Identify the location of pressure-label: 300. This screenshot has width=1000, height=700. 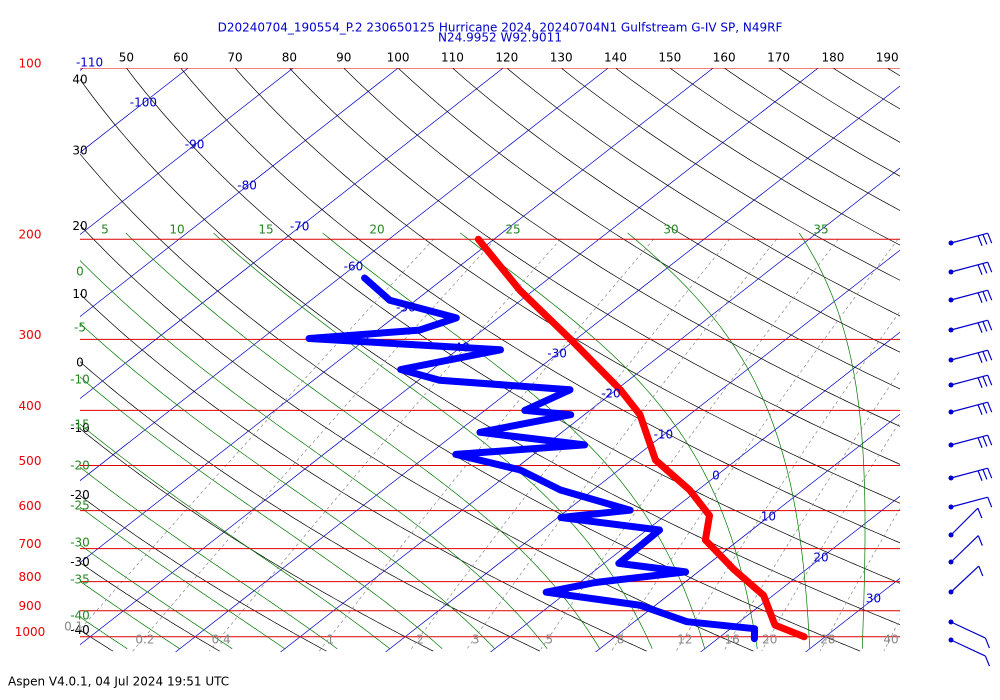
(30, 335).